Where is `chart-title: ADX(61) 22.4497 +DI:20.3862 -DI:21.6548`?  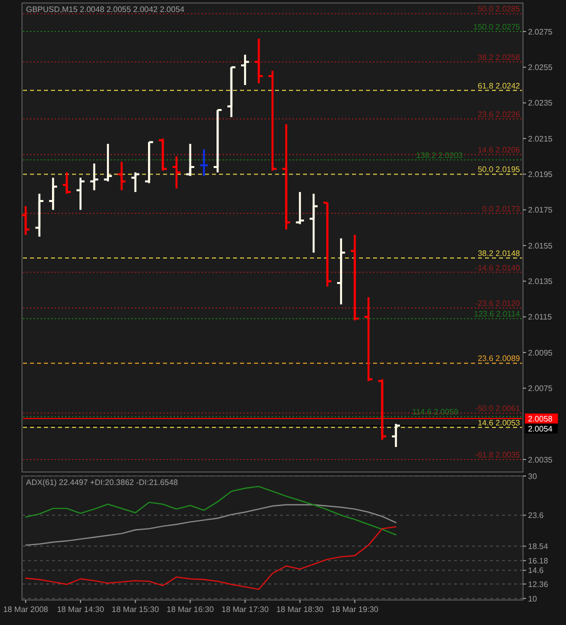 chart-title: ADX(61) 22.4497 +DI:20.3862 -DI:21.6548 is located at coordinates (102, 482).